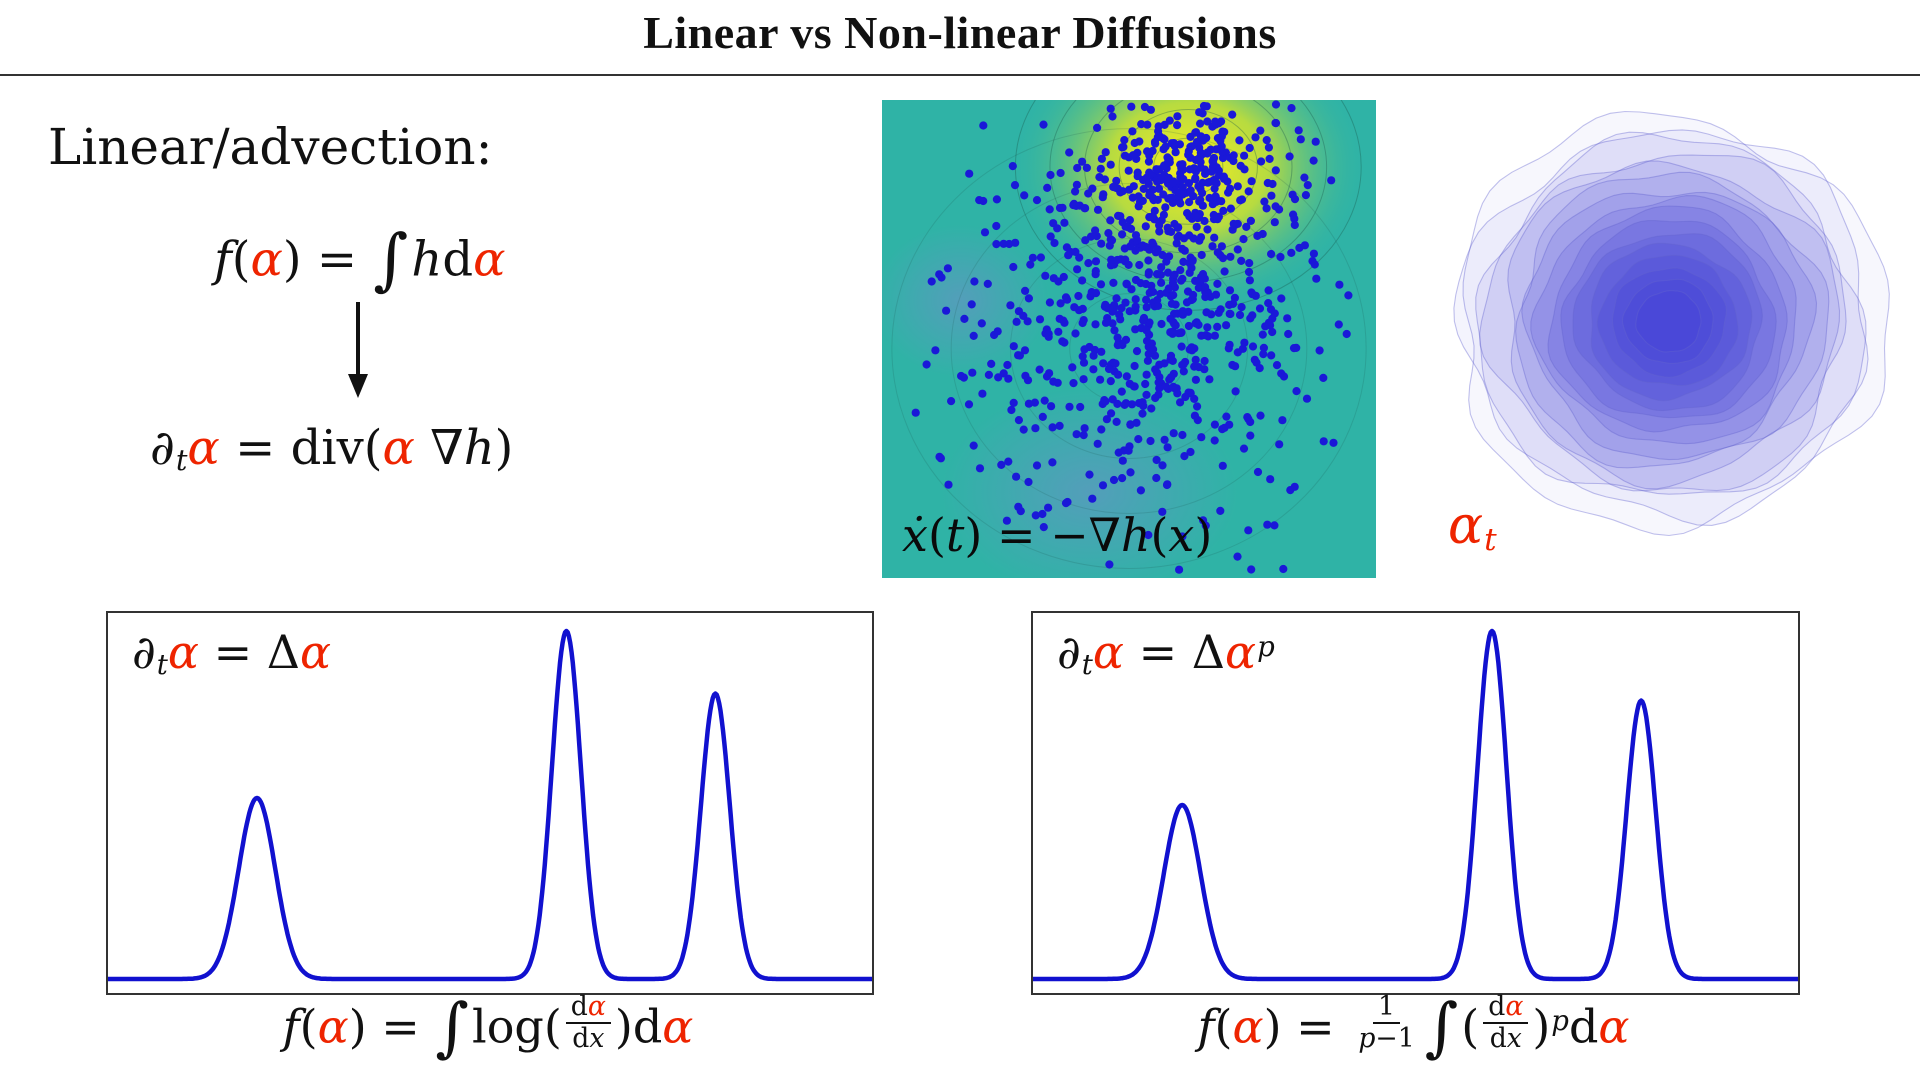  What do you see at coordinates (1057, 535) in the screenshot?
I see `gradient-flow-ode-equation: ẋ(t) = −∇h(x)` at bounding box center [1057, 535].